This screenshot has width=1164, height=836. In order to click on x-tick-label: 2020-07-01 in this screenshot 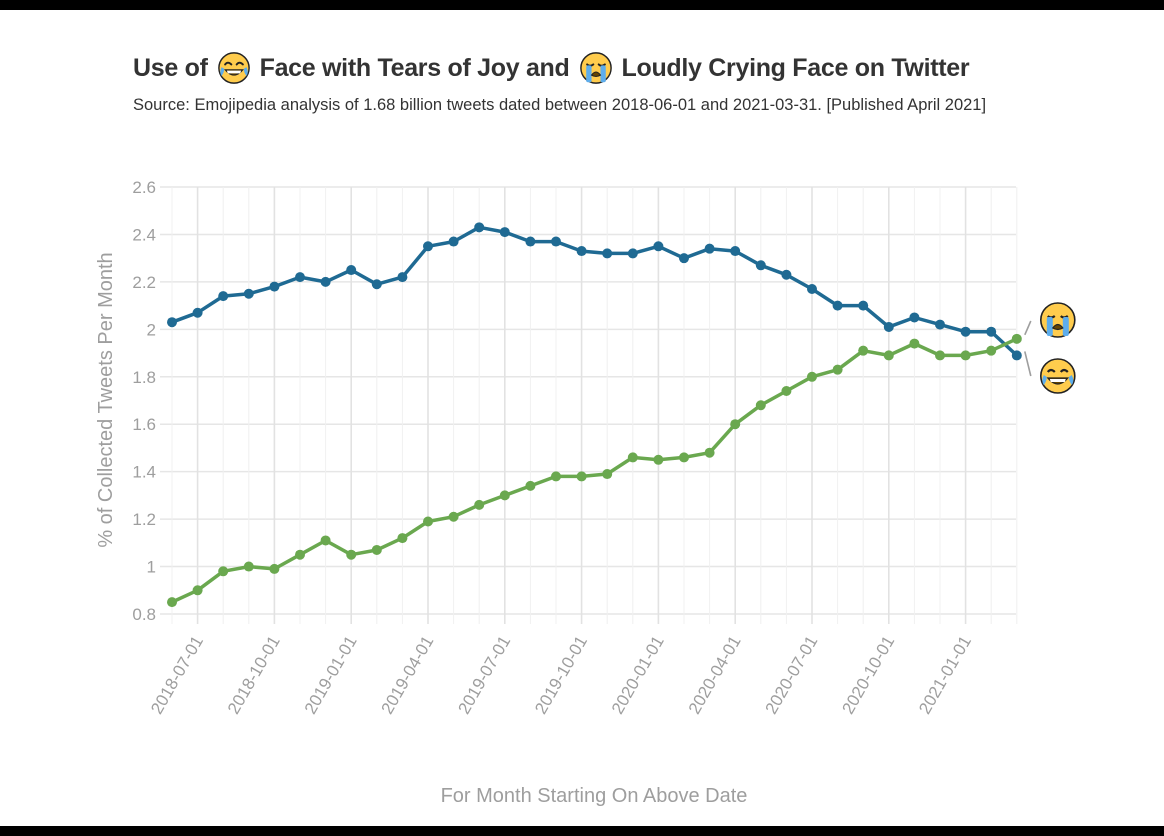, I will do `click(792, 675)`.